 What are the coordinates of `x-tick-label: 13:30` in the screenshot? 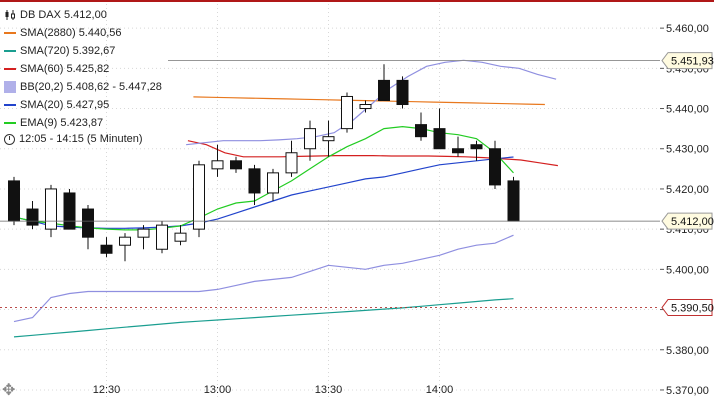 It's located at (329, 390).